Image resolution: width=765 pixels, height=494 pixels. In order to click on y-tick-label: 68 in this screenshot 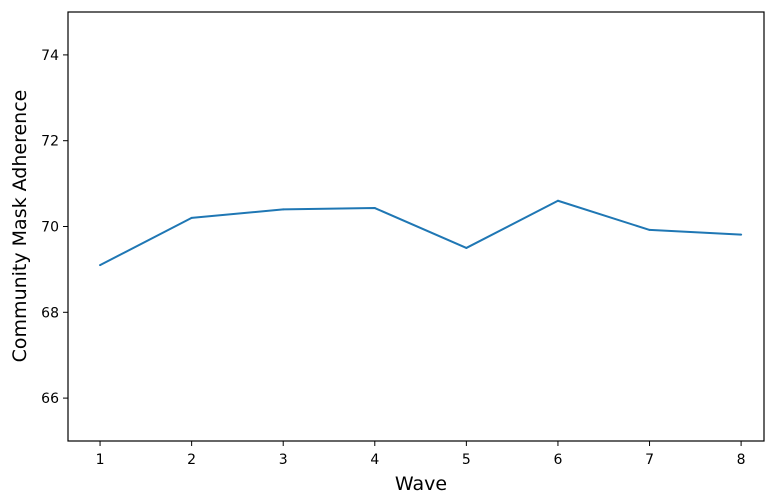, I will do `click(50, 313)`.